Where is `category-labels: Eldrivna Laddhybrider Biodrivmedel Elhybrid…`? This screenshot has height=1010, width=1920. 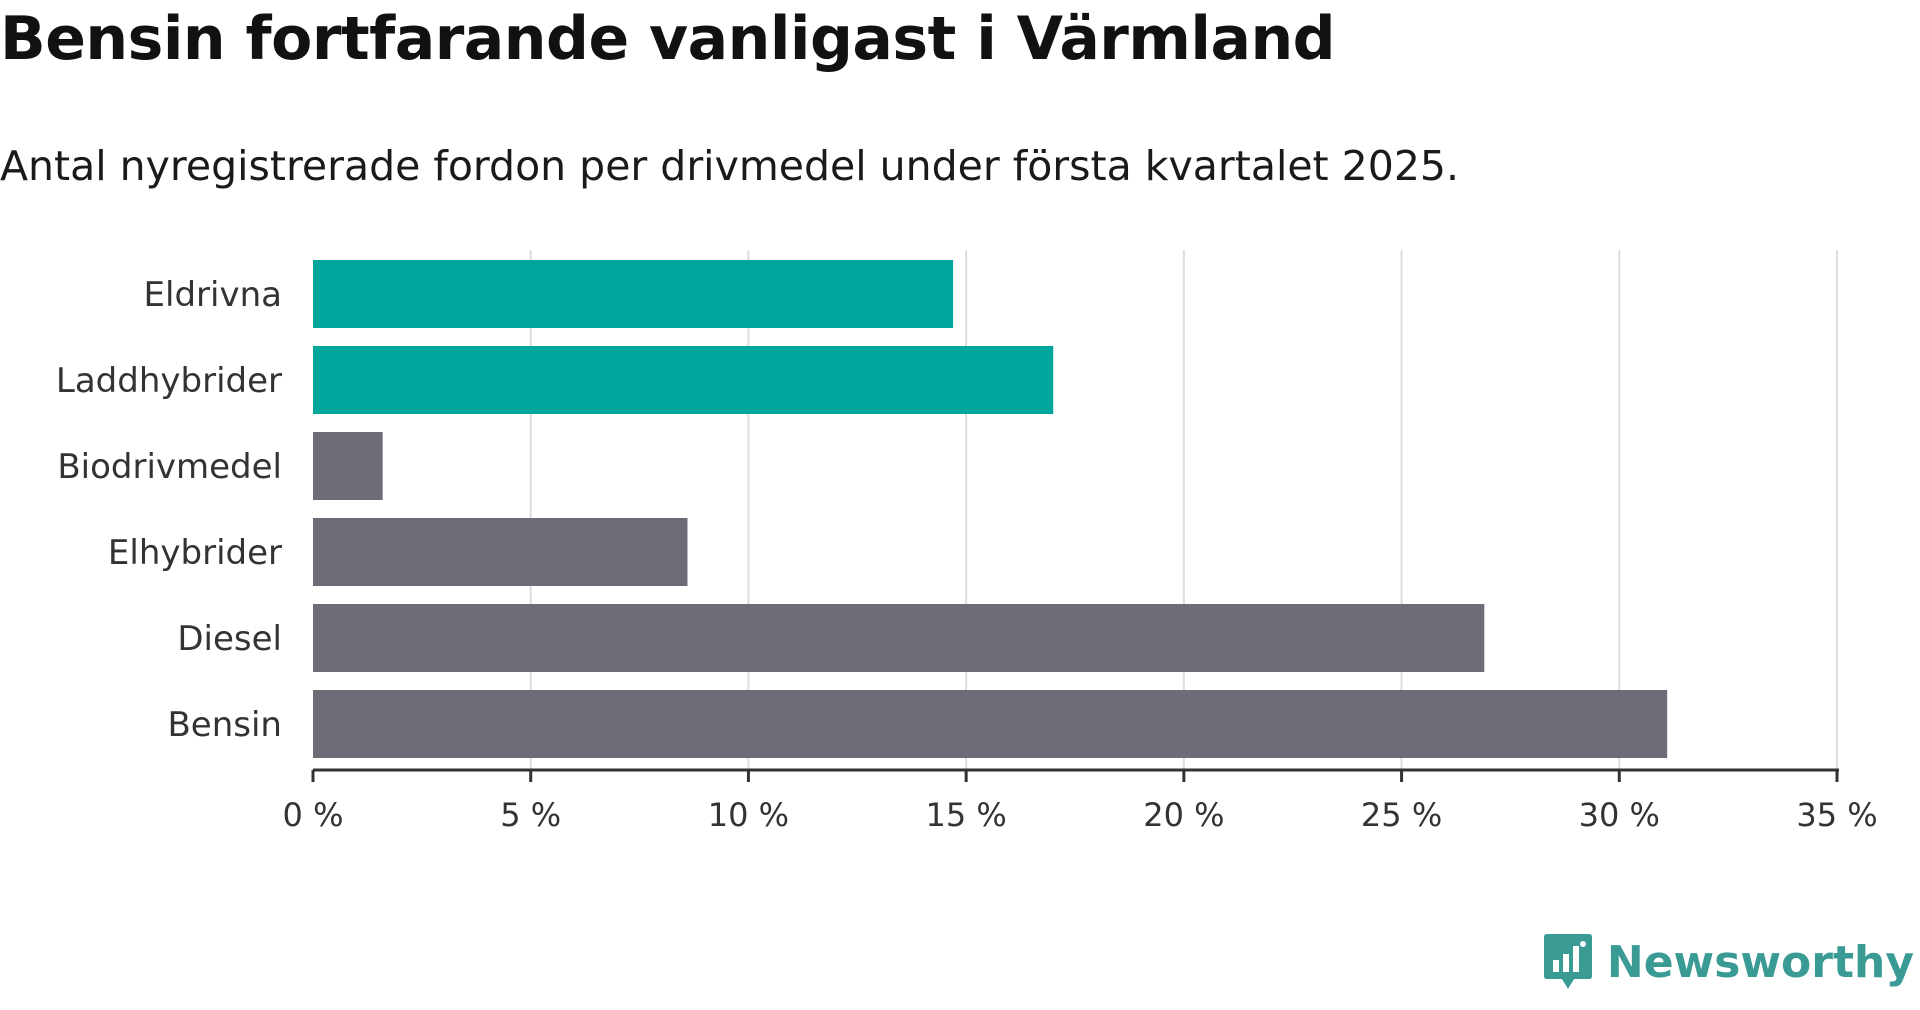 category-labels: Eldrivna Laddhybrider Biodrivmedel Elhybrid… is located at coordinates (169, 510).